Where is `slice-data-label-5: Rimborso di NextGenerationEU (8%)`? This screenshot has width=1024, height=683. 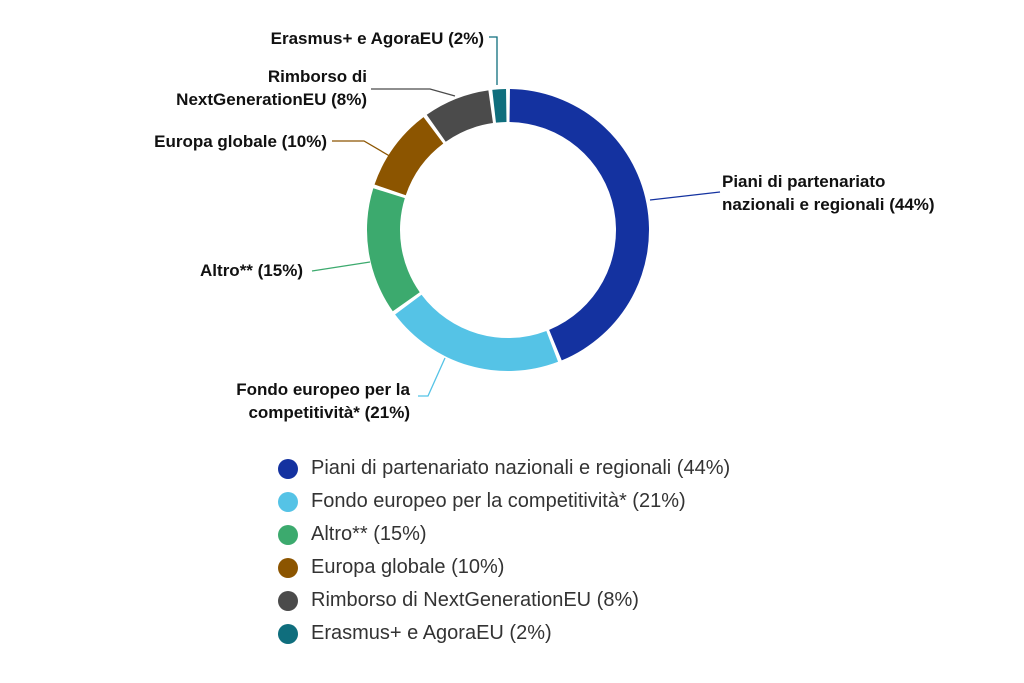 slice-data-label-5: Rimborso di NextGenerationEU (8%) is located at coordinates (271, 88).